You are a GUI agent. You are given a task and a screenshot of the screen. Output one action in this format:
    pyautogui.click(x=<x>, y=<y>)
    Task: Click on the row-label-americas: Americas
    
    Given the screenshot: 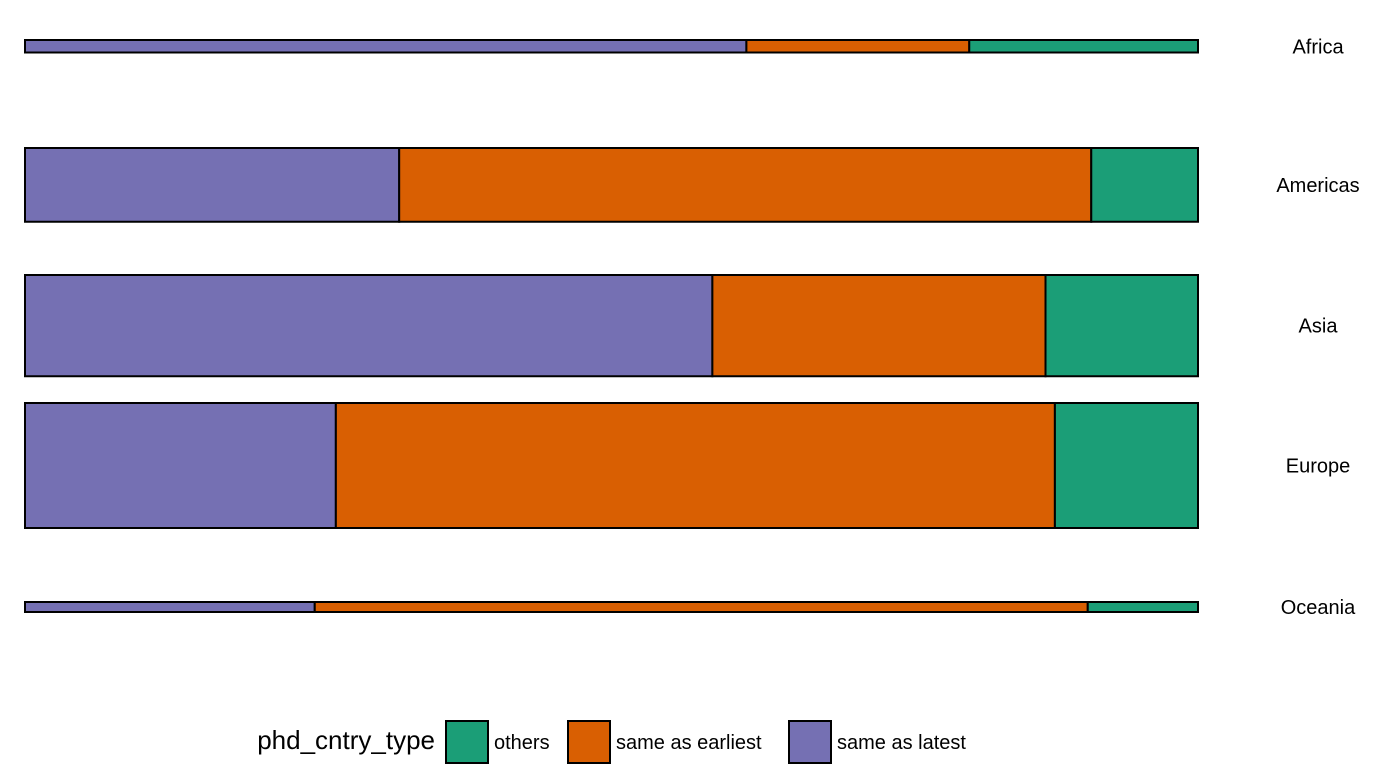 What is the action you would take?
    pyautogui.click(x=1317, y=186)
    